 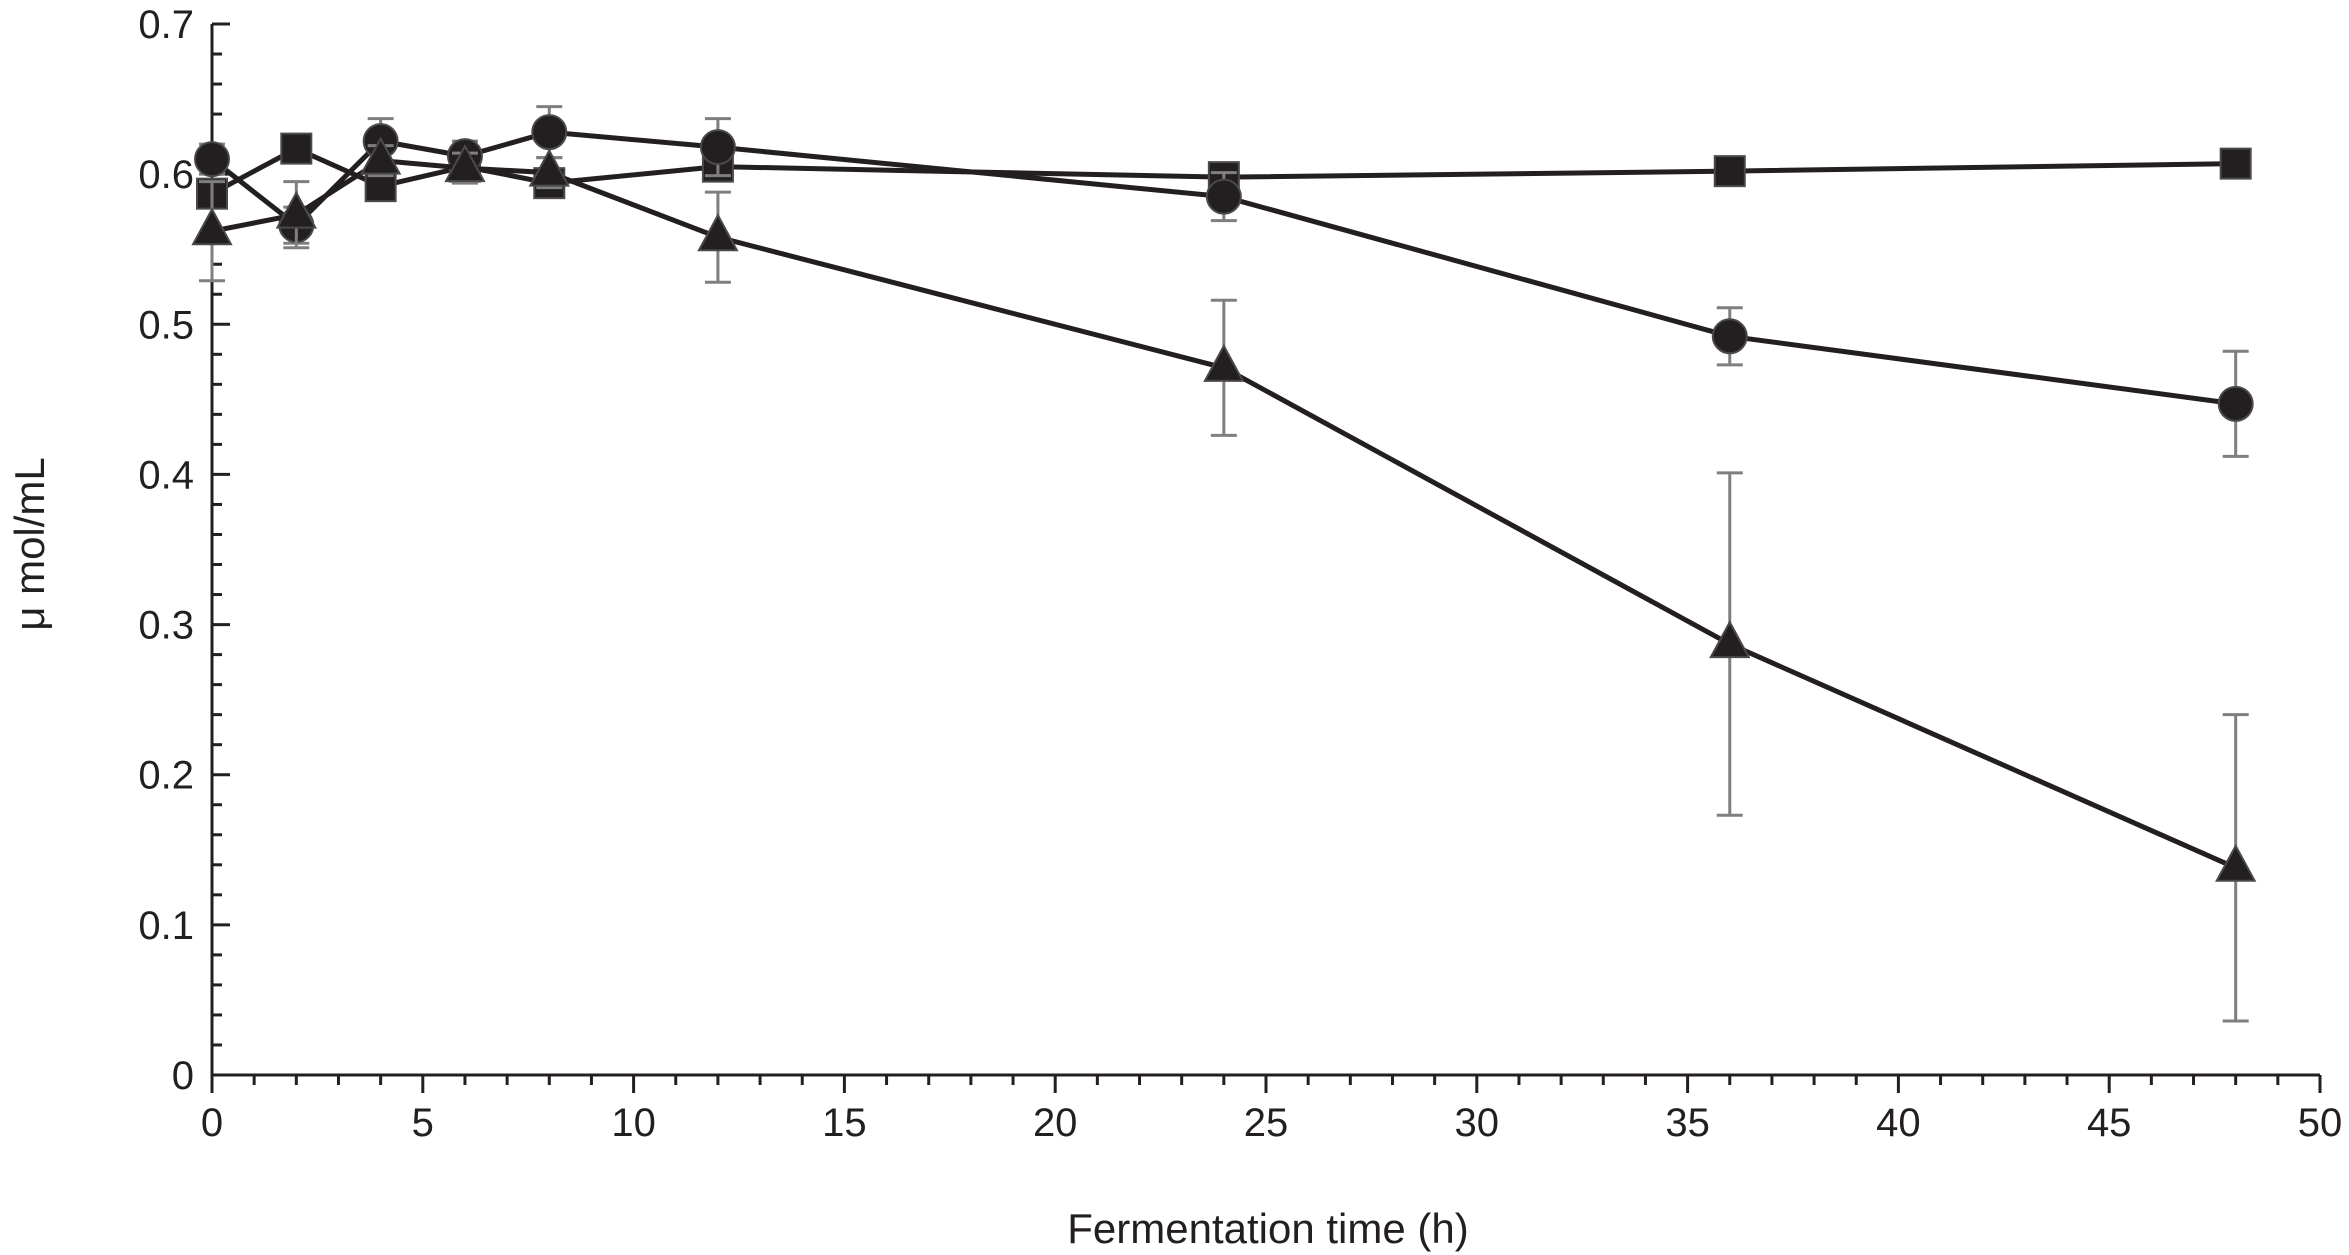 What do you see at coordinates (2109, 1123) in the screenshot?
I see `x-tick-label: 45` at bounding box center [2109, 1123].